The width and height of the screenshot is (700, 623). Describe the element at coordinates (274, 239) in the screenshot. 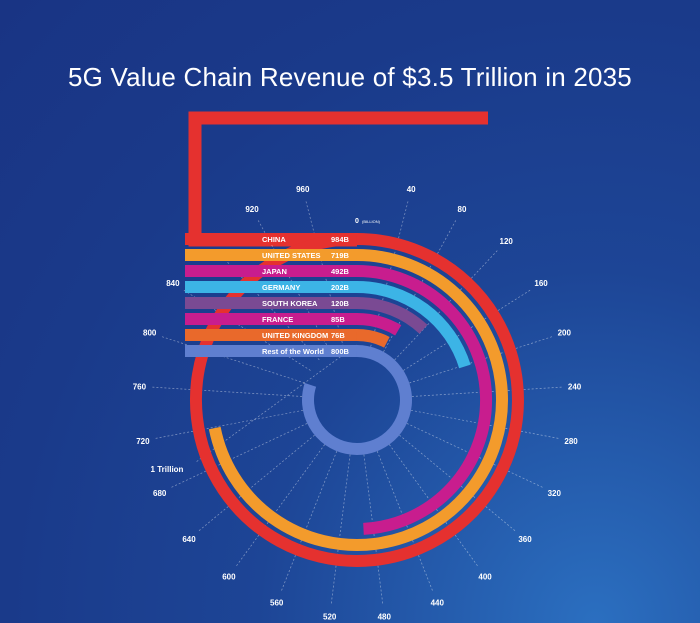

I see `series-name-china: CHINA` at that location.